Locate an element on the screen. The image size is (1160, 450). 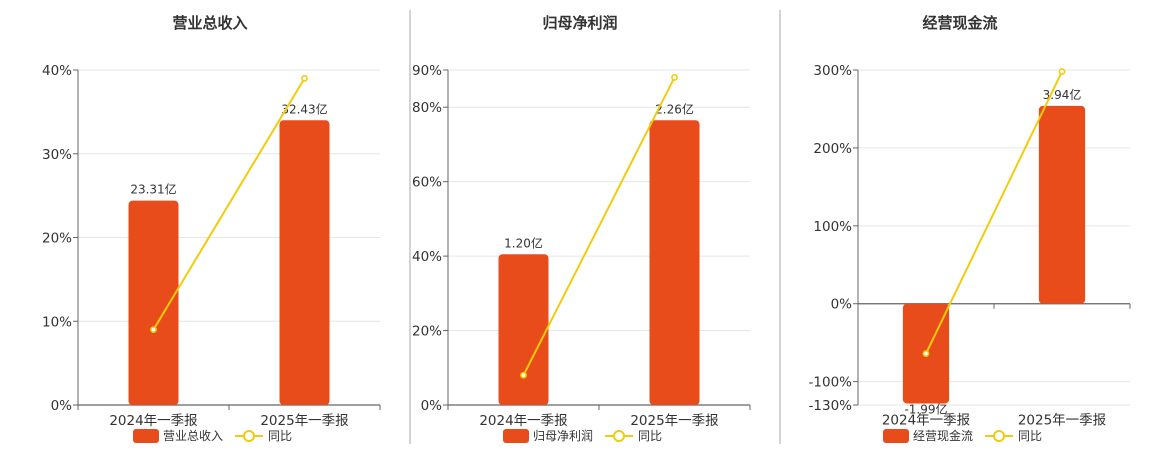
chart3-category-label-2: 2025年一季报 is located at coordinates (1062, 421).